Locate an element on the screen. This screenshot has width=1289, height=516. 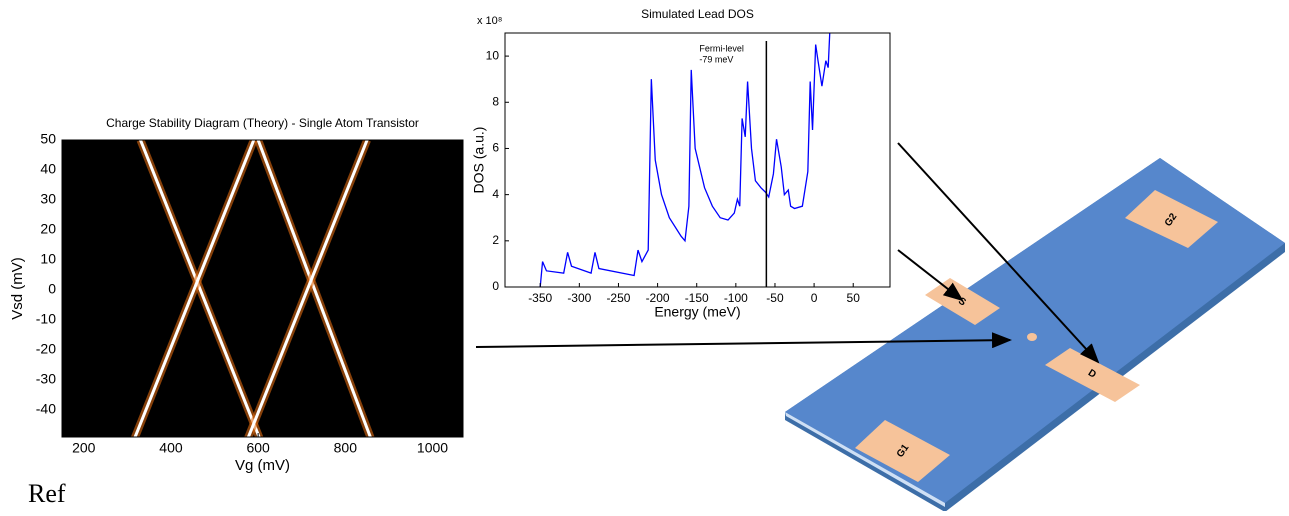
y-tick-label: 20 is located at coordinates (48, 229).